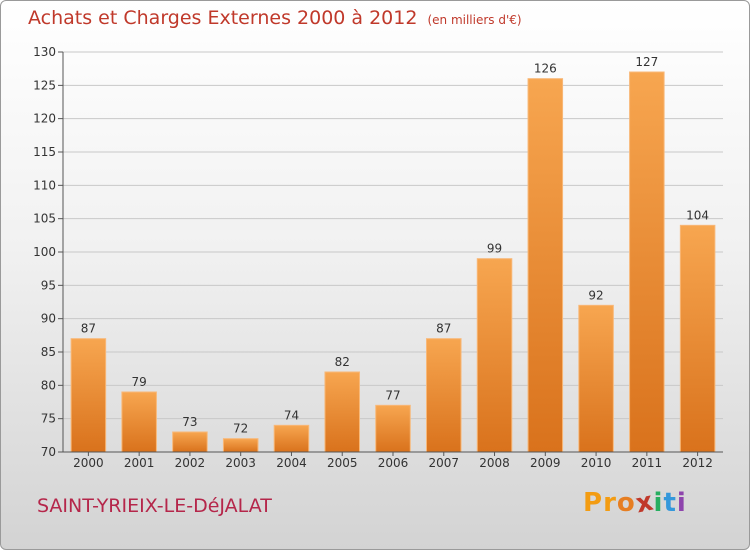 The height and width of the screenshot is (550, 750). Describe the element at coordinates (647, 262) in the screenshot. I see `bar-2011` at that location.